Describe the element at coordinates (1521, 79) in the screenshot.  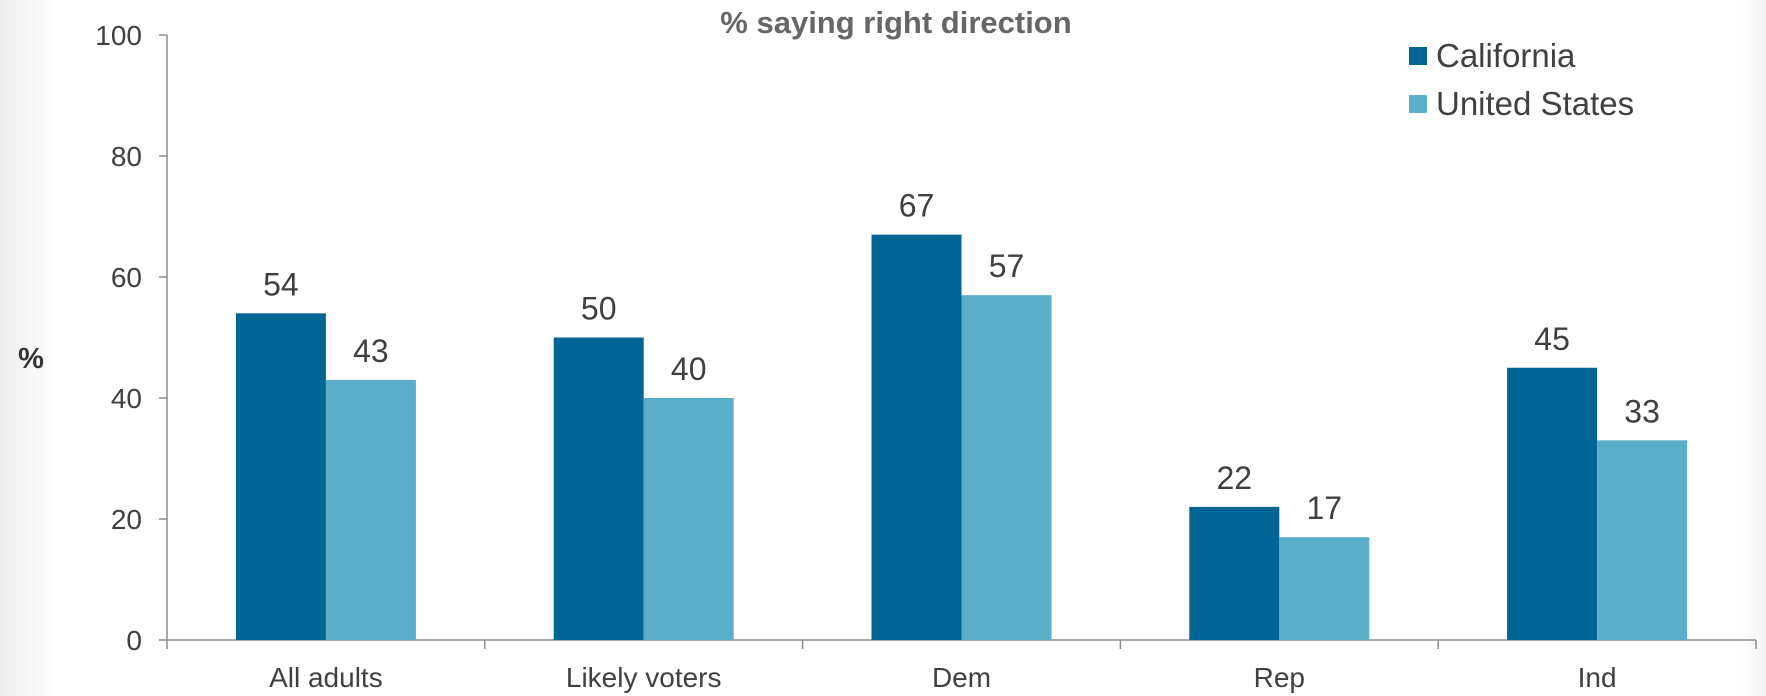
I see `legend: California United States` at that location.